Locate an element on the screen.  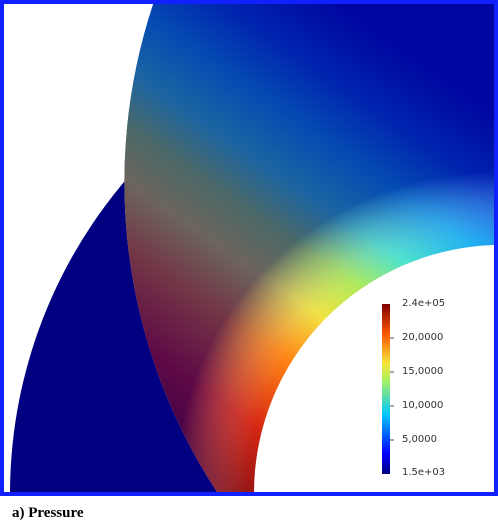
colorbar-tick-label: 5,0000 is located at coordinates (419, 439).